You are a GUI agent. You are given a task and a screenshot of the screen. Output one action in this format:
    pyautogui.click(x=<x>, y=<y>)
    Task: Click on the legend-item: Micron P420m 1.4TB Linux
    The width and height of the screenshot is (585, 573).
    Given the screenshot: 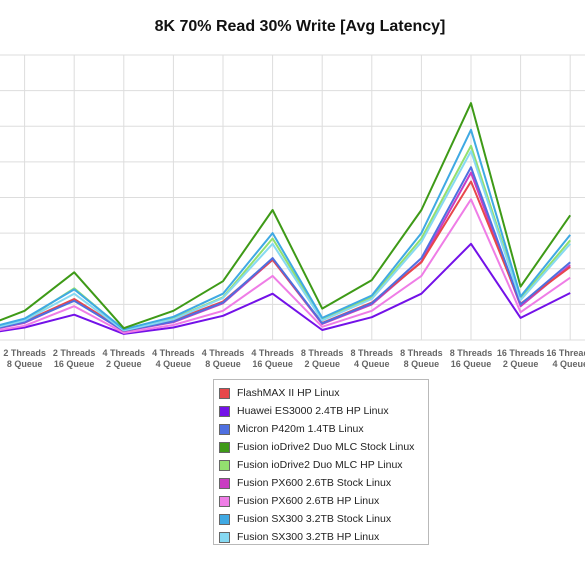 What is the action you would take?
    pyautogui.click(x=323, y=429)
    